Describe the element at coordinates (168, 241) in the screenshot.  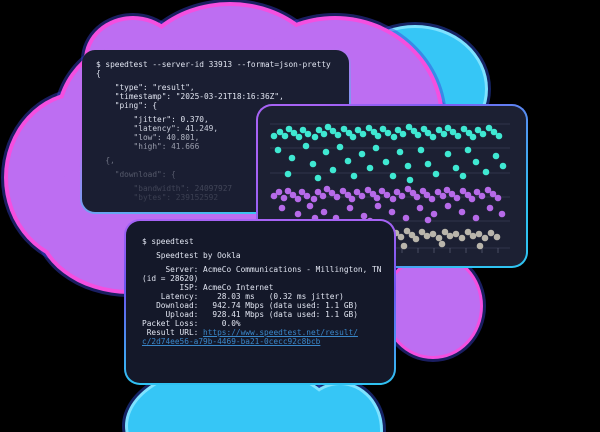
I see `terminal-line: $ speedtest` at that location.